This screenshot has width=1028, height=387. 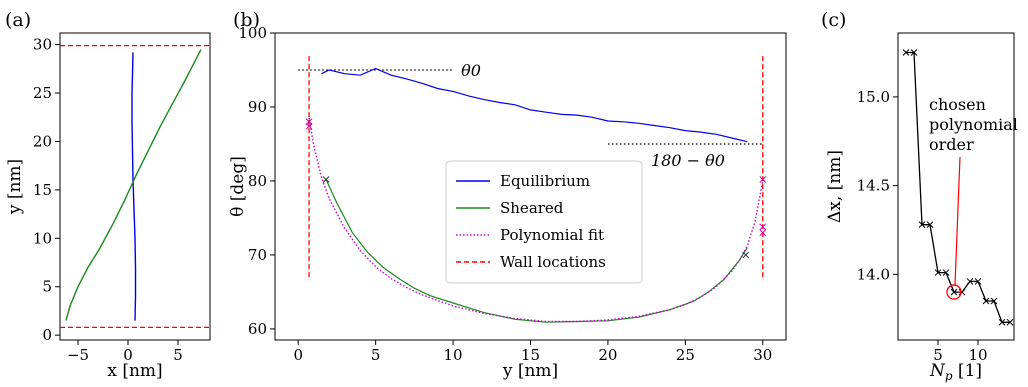 I want to click on theta0-label: θ0, so click(x=471, y=70).